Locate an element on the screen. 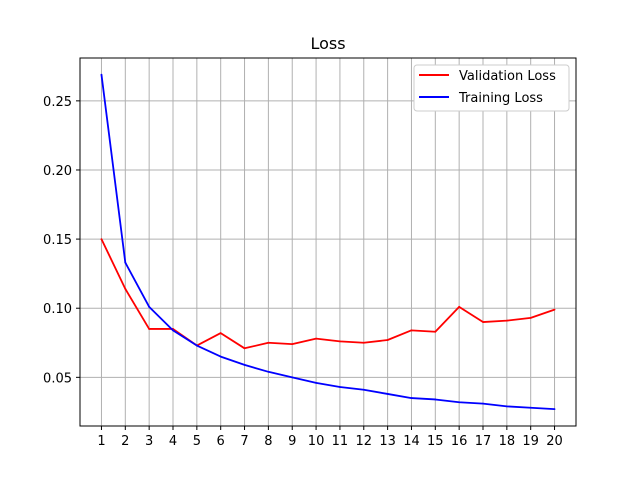  x-tick-label: 19 is located at coordinates (530, 441).